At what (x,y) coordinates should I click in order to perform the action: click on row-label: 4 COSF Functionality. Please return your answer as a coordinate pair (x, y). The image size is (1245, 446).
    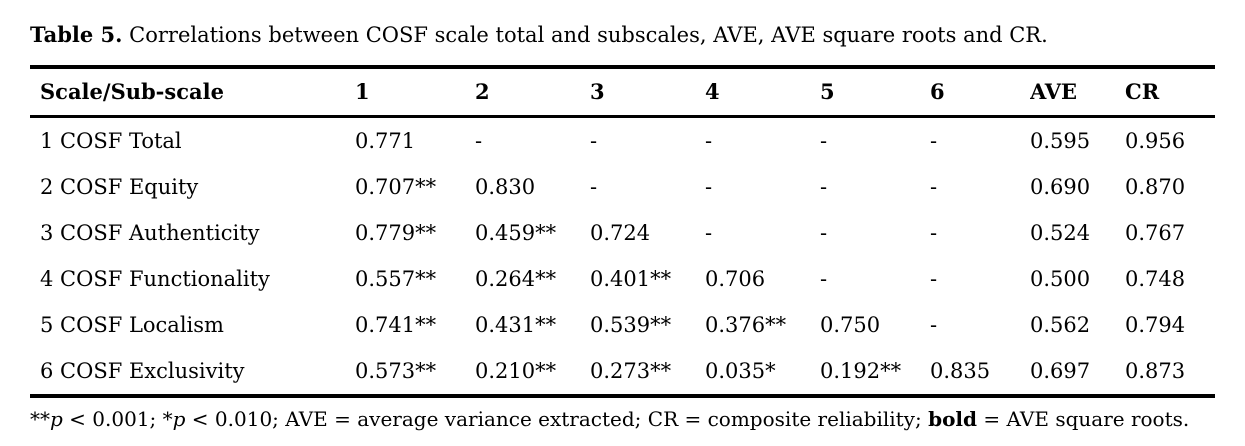
    Looking at the image, I should click on (155, 279).